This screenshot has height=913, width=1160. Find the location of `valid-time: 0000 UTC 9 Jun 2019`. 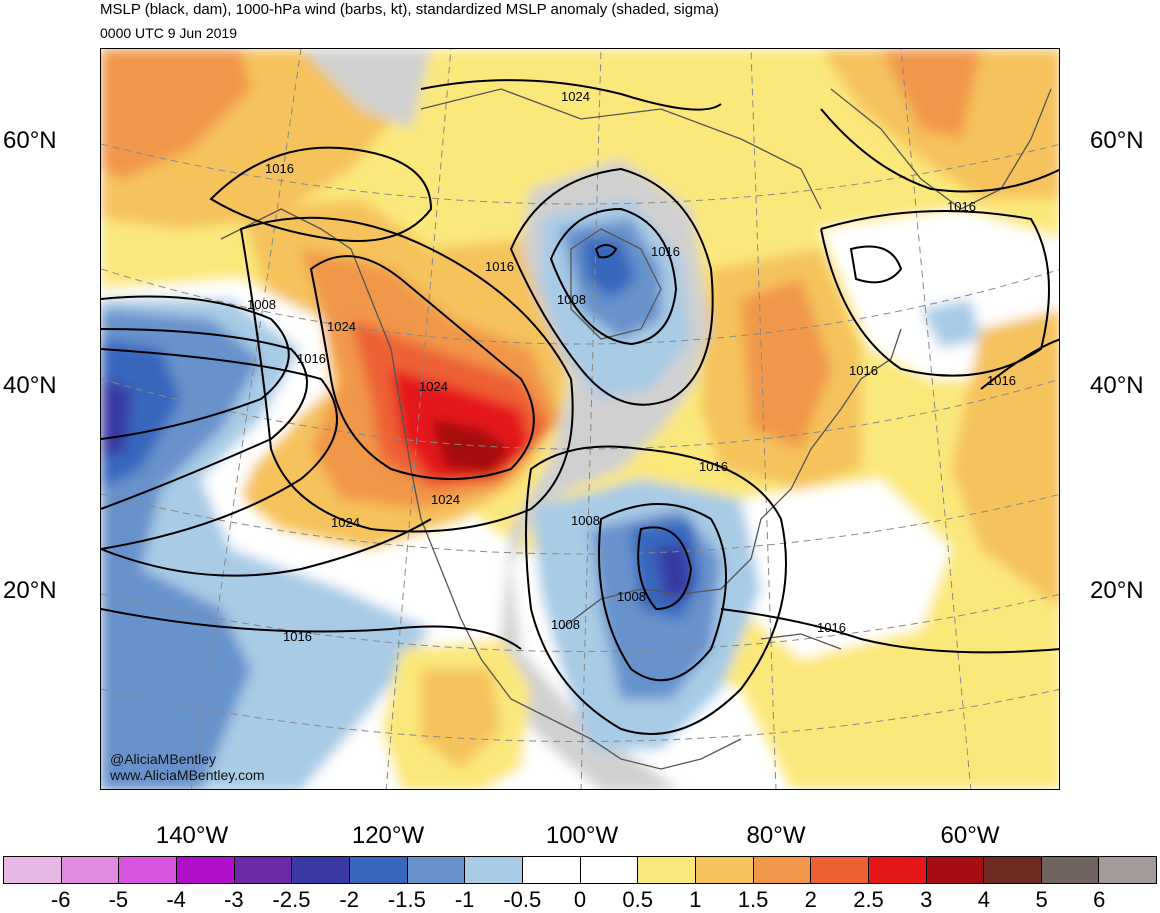

valid-time: 0000 UTC 9 Jun 2019 is located at coordinates (168, 33).